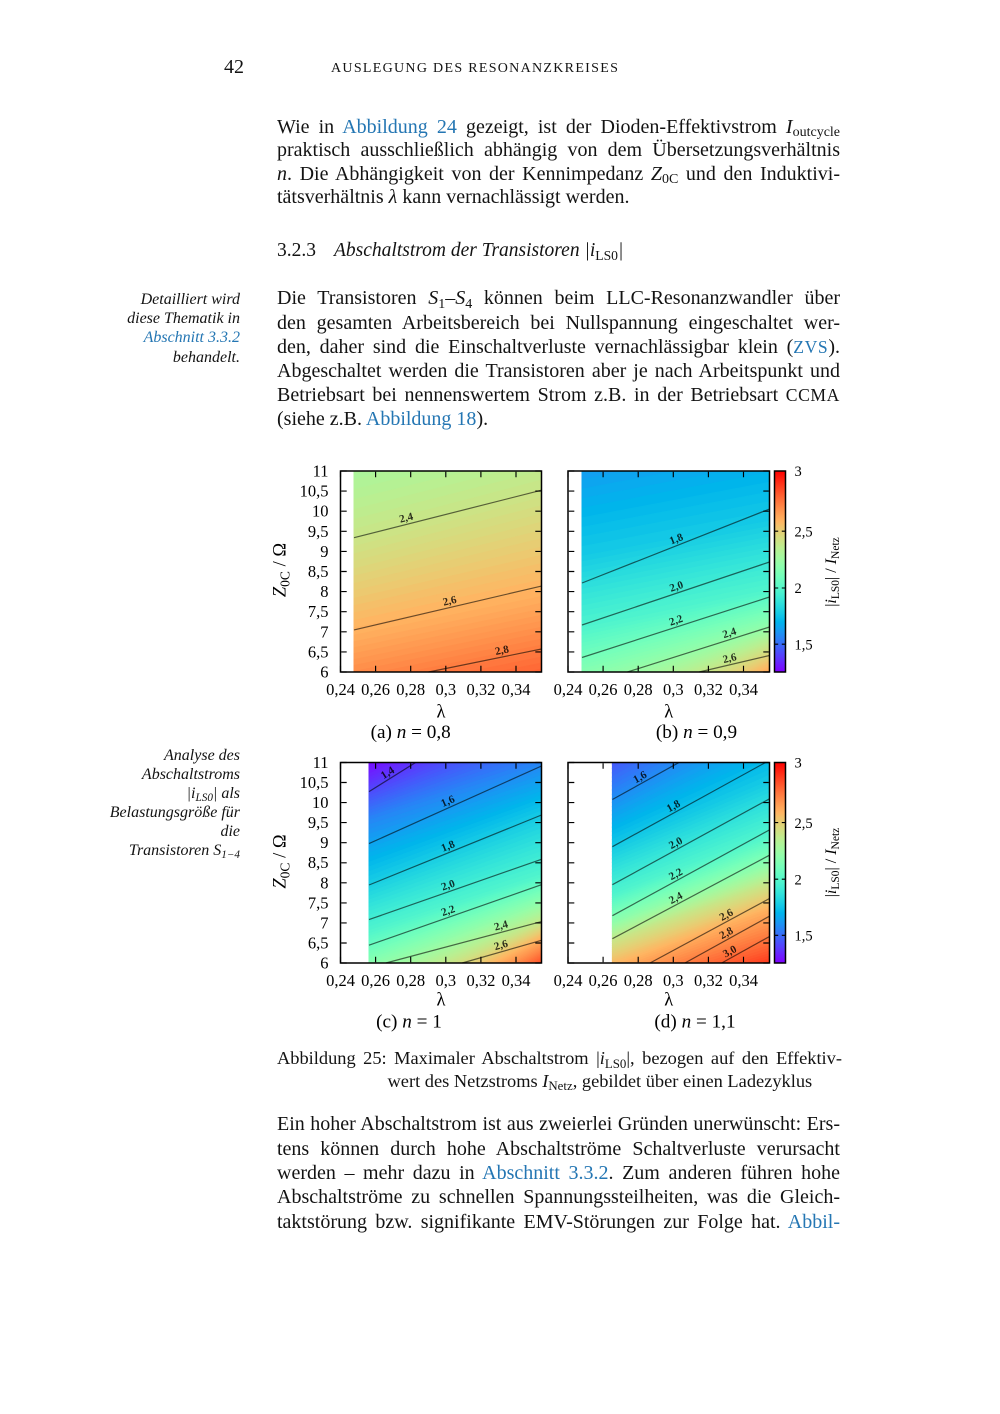 The image size is (1000, 1414). I want to click on svg-text: (d) n = 1,1, so click(694, 1022).